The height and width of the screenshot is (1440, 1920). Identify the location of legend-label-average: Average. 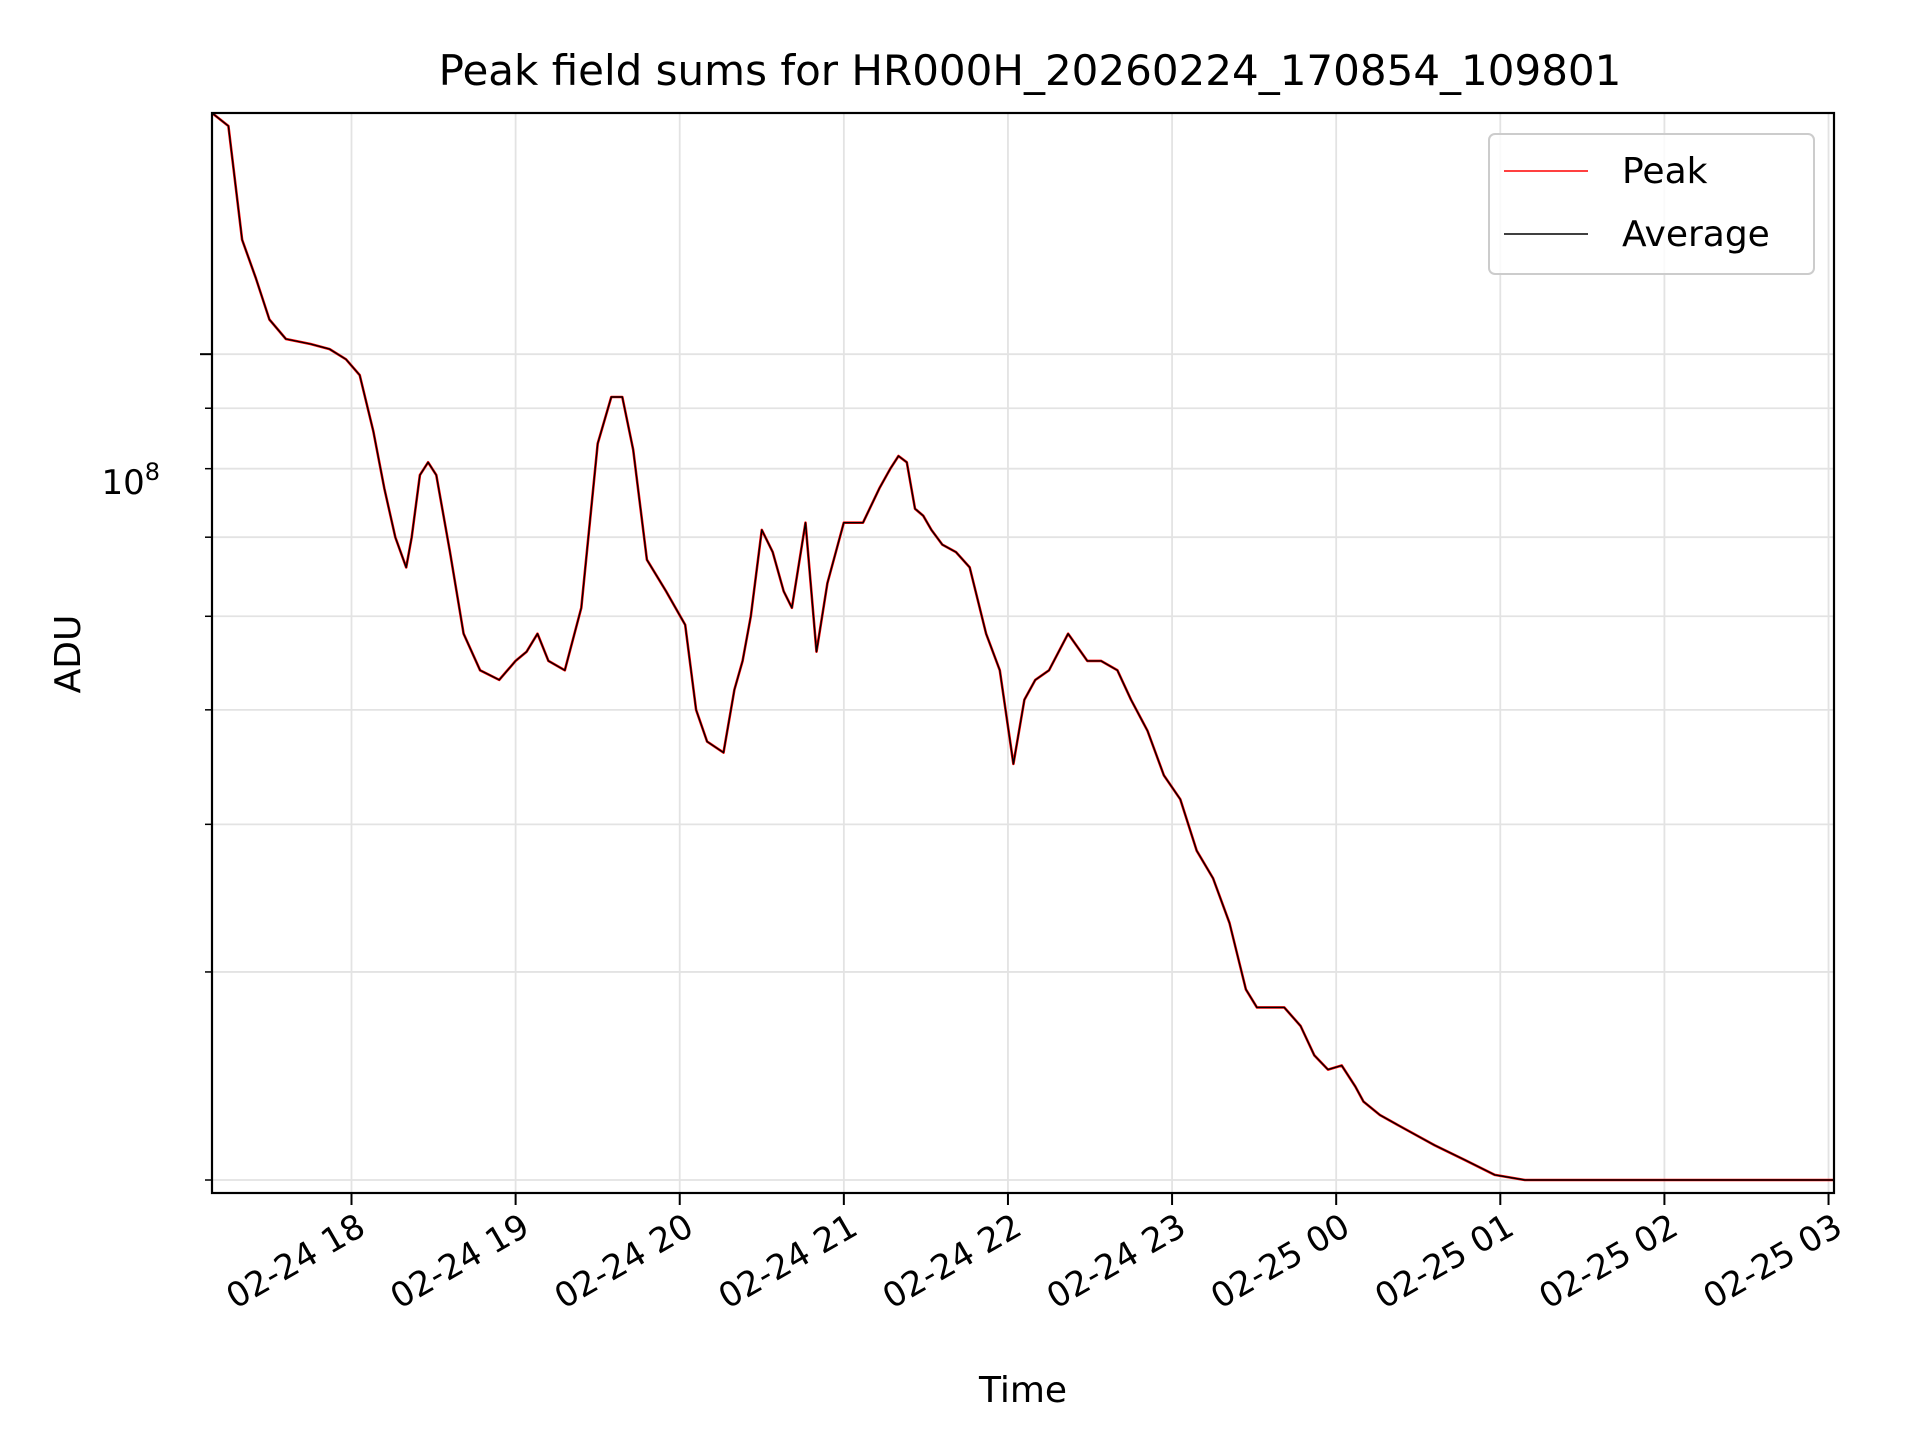
(1696, 234).